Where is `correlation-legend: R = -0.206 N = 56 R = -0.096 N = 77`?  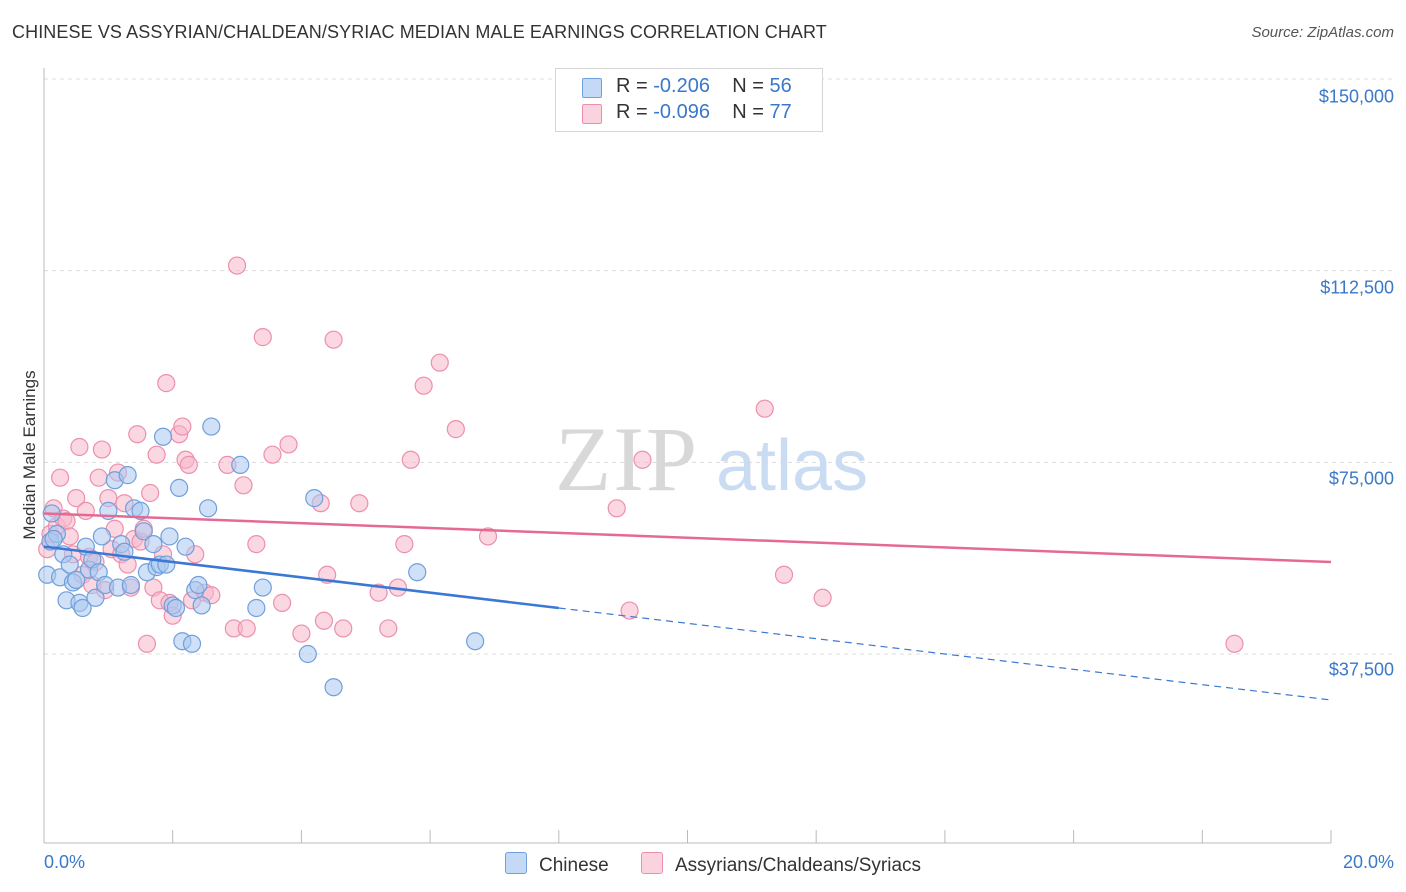
correlation-legend: R = -0.206 N = 56 R = -0.096 N = 77 is located at coordinates (689, 100).